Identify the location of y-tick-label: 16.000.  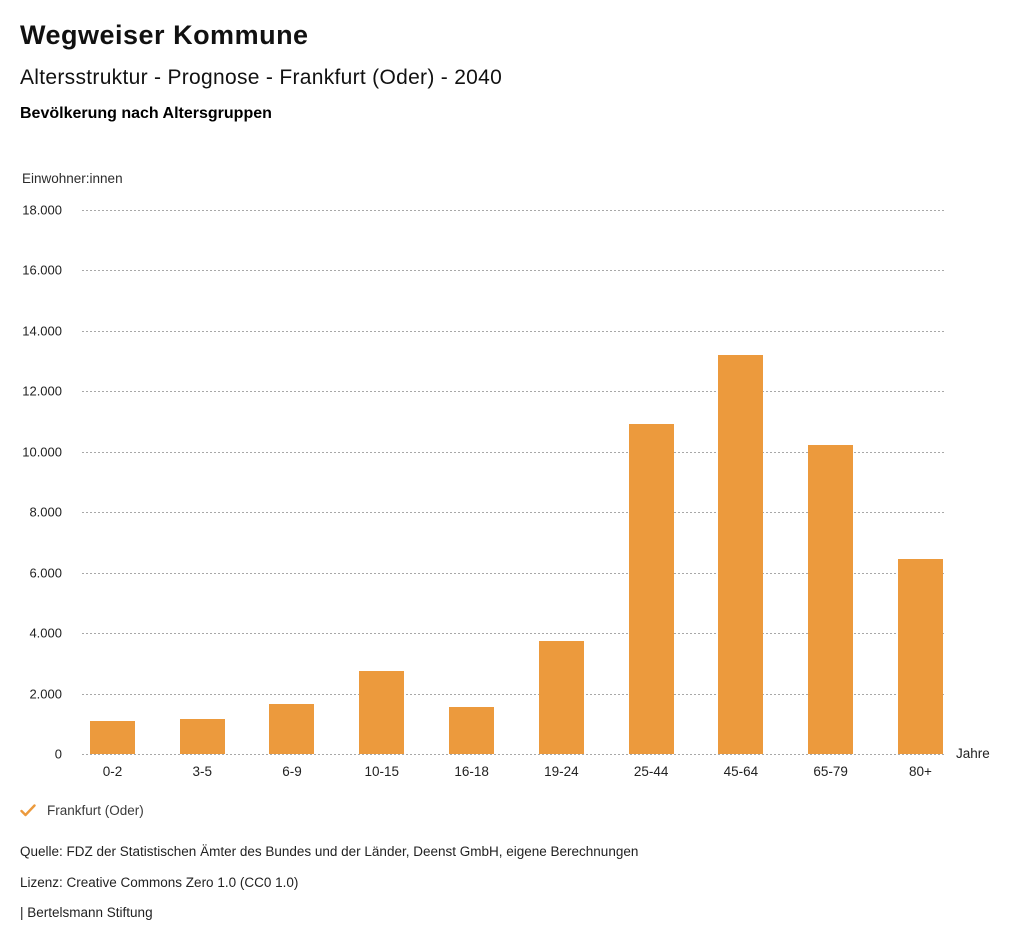
(42, 270).